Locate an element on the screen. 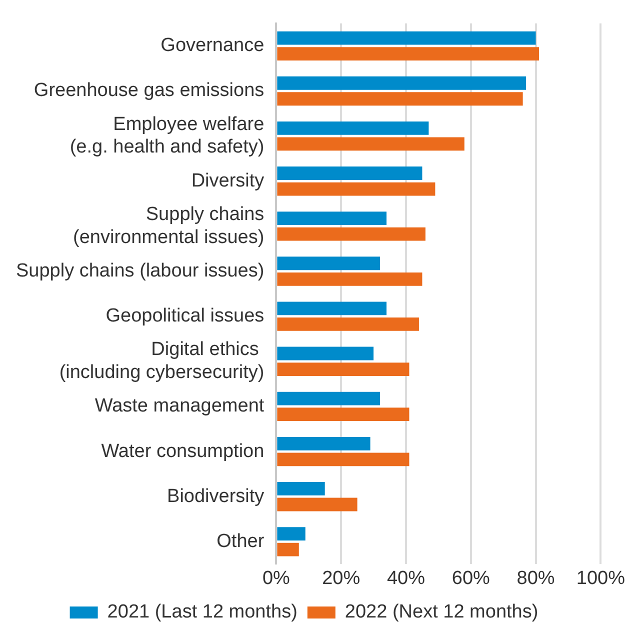 The width and height of the screenshot is (628, 632). x-tick-label: 20% is located at coordinates (341, 578).